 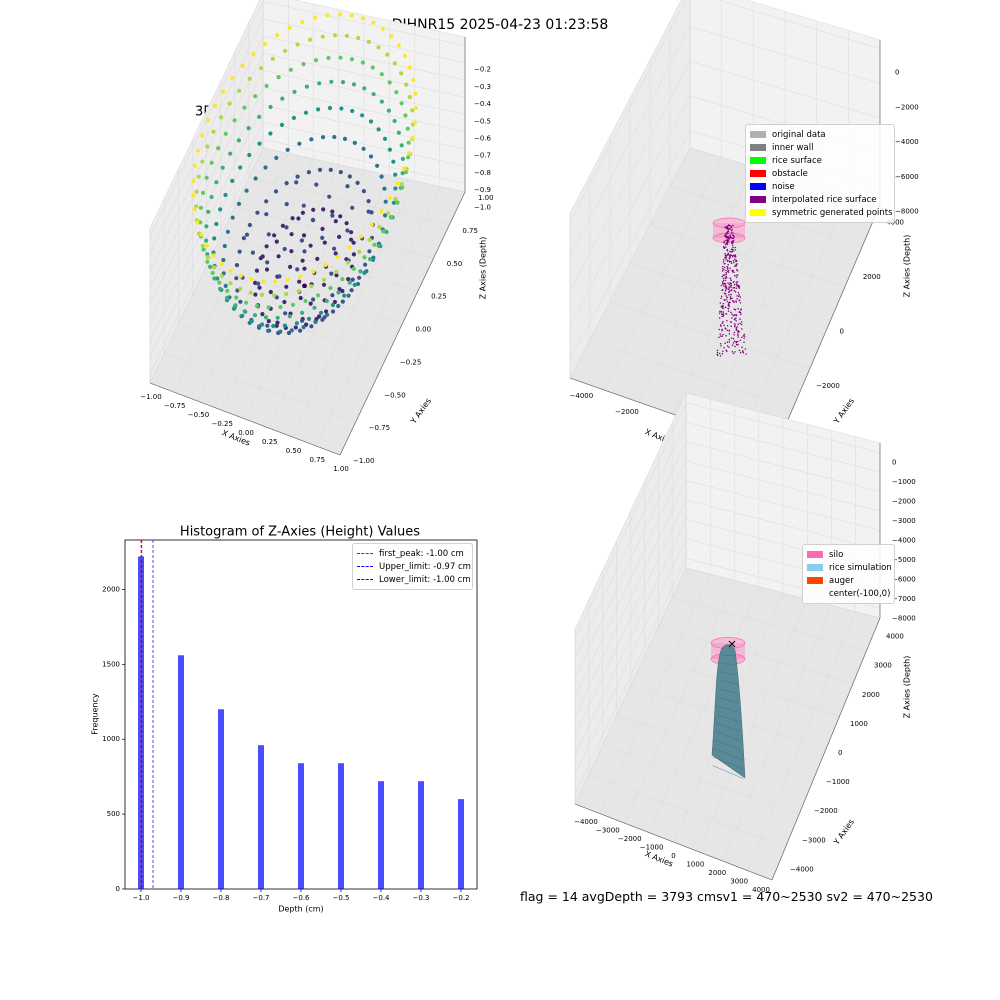 I want to click on classify-legend-swatch, so click(x=758, y=160).